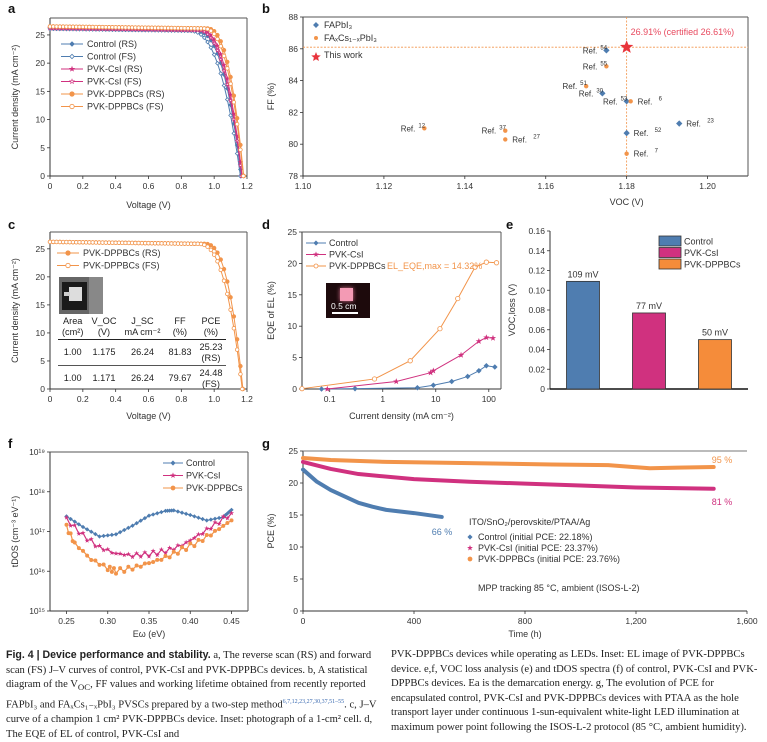 The image size is (767, 742). Describe the element at coordinates (126, 94) in the screenshot. I see `legend-label: PVK-DPPBCs (RS)` at that location.